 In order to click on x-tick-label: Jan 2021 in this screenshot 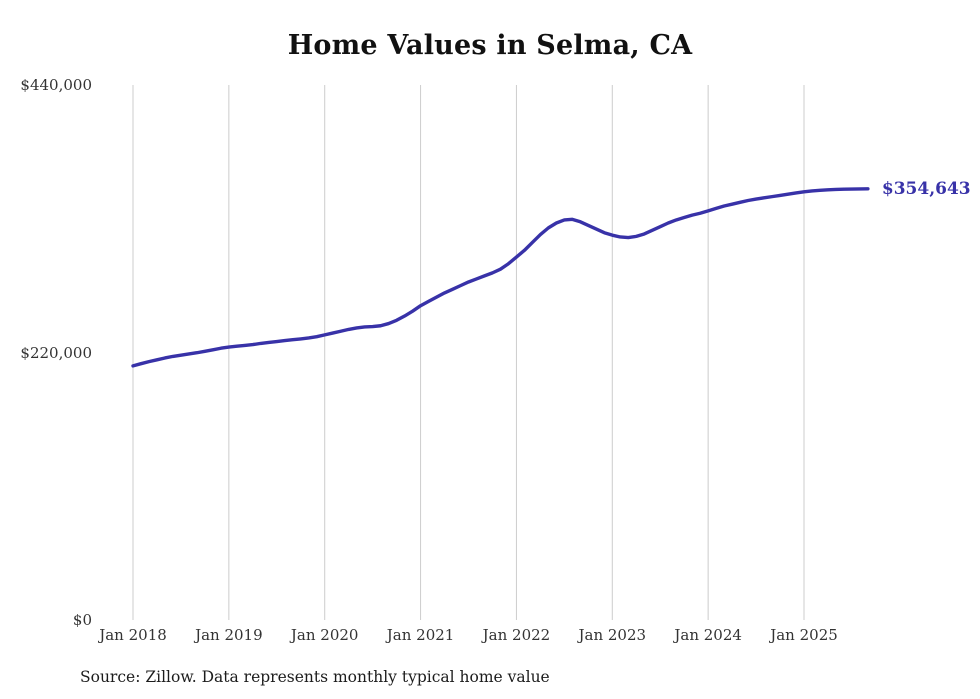, I will do `click(420, 635)`.